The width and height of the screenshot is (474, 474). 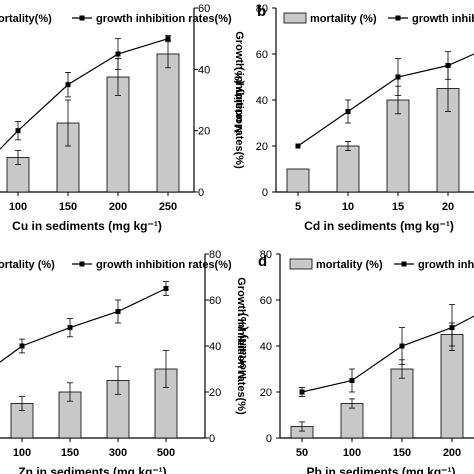 I want to click on x-axis-title: Cd in sediments (mg kg⁻¹), so click(x=379, y=226).